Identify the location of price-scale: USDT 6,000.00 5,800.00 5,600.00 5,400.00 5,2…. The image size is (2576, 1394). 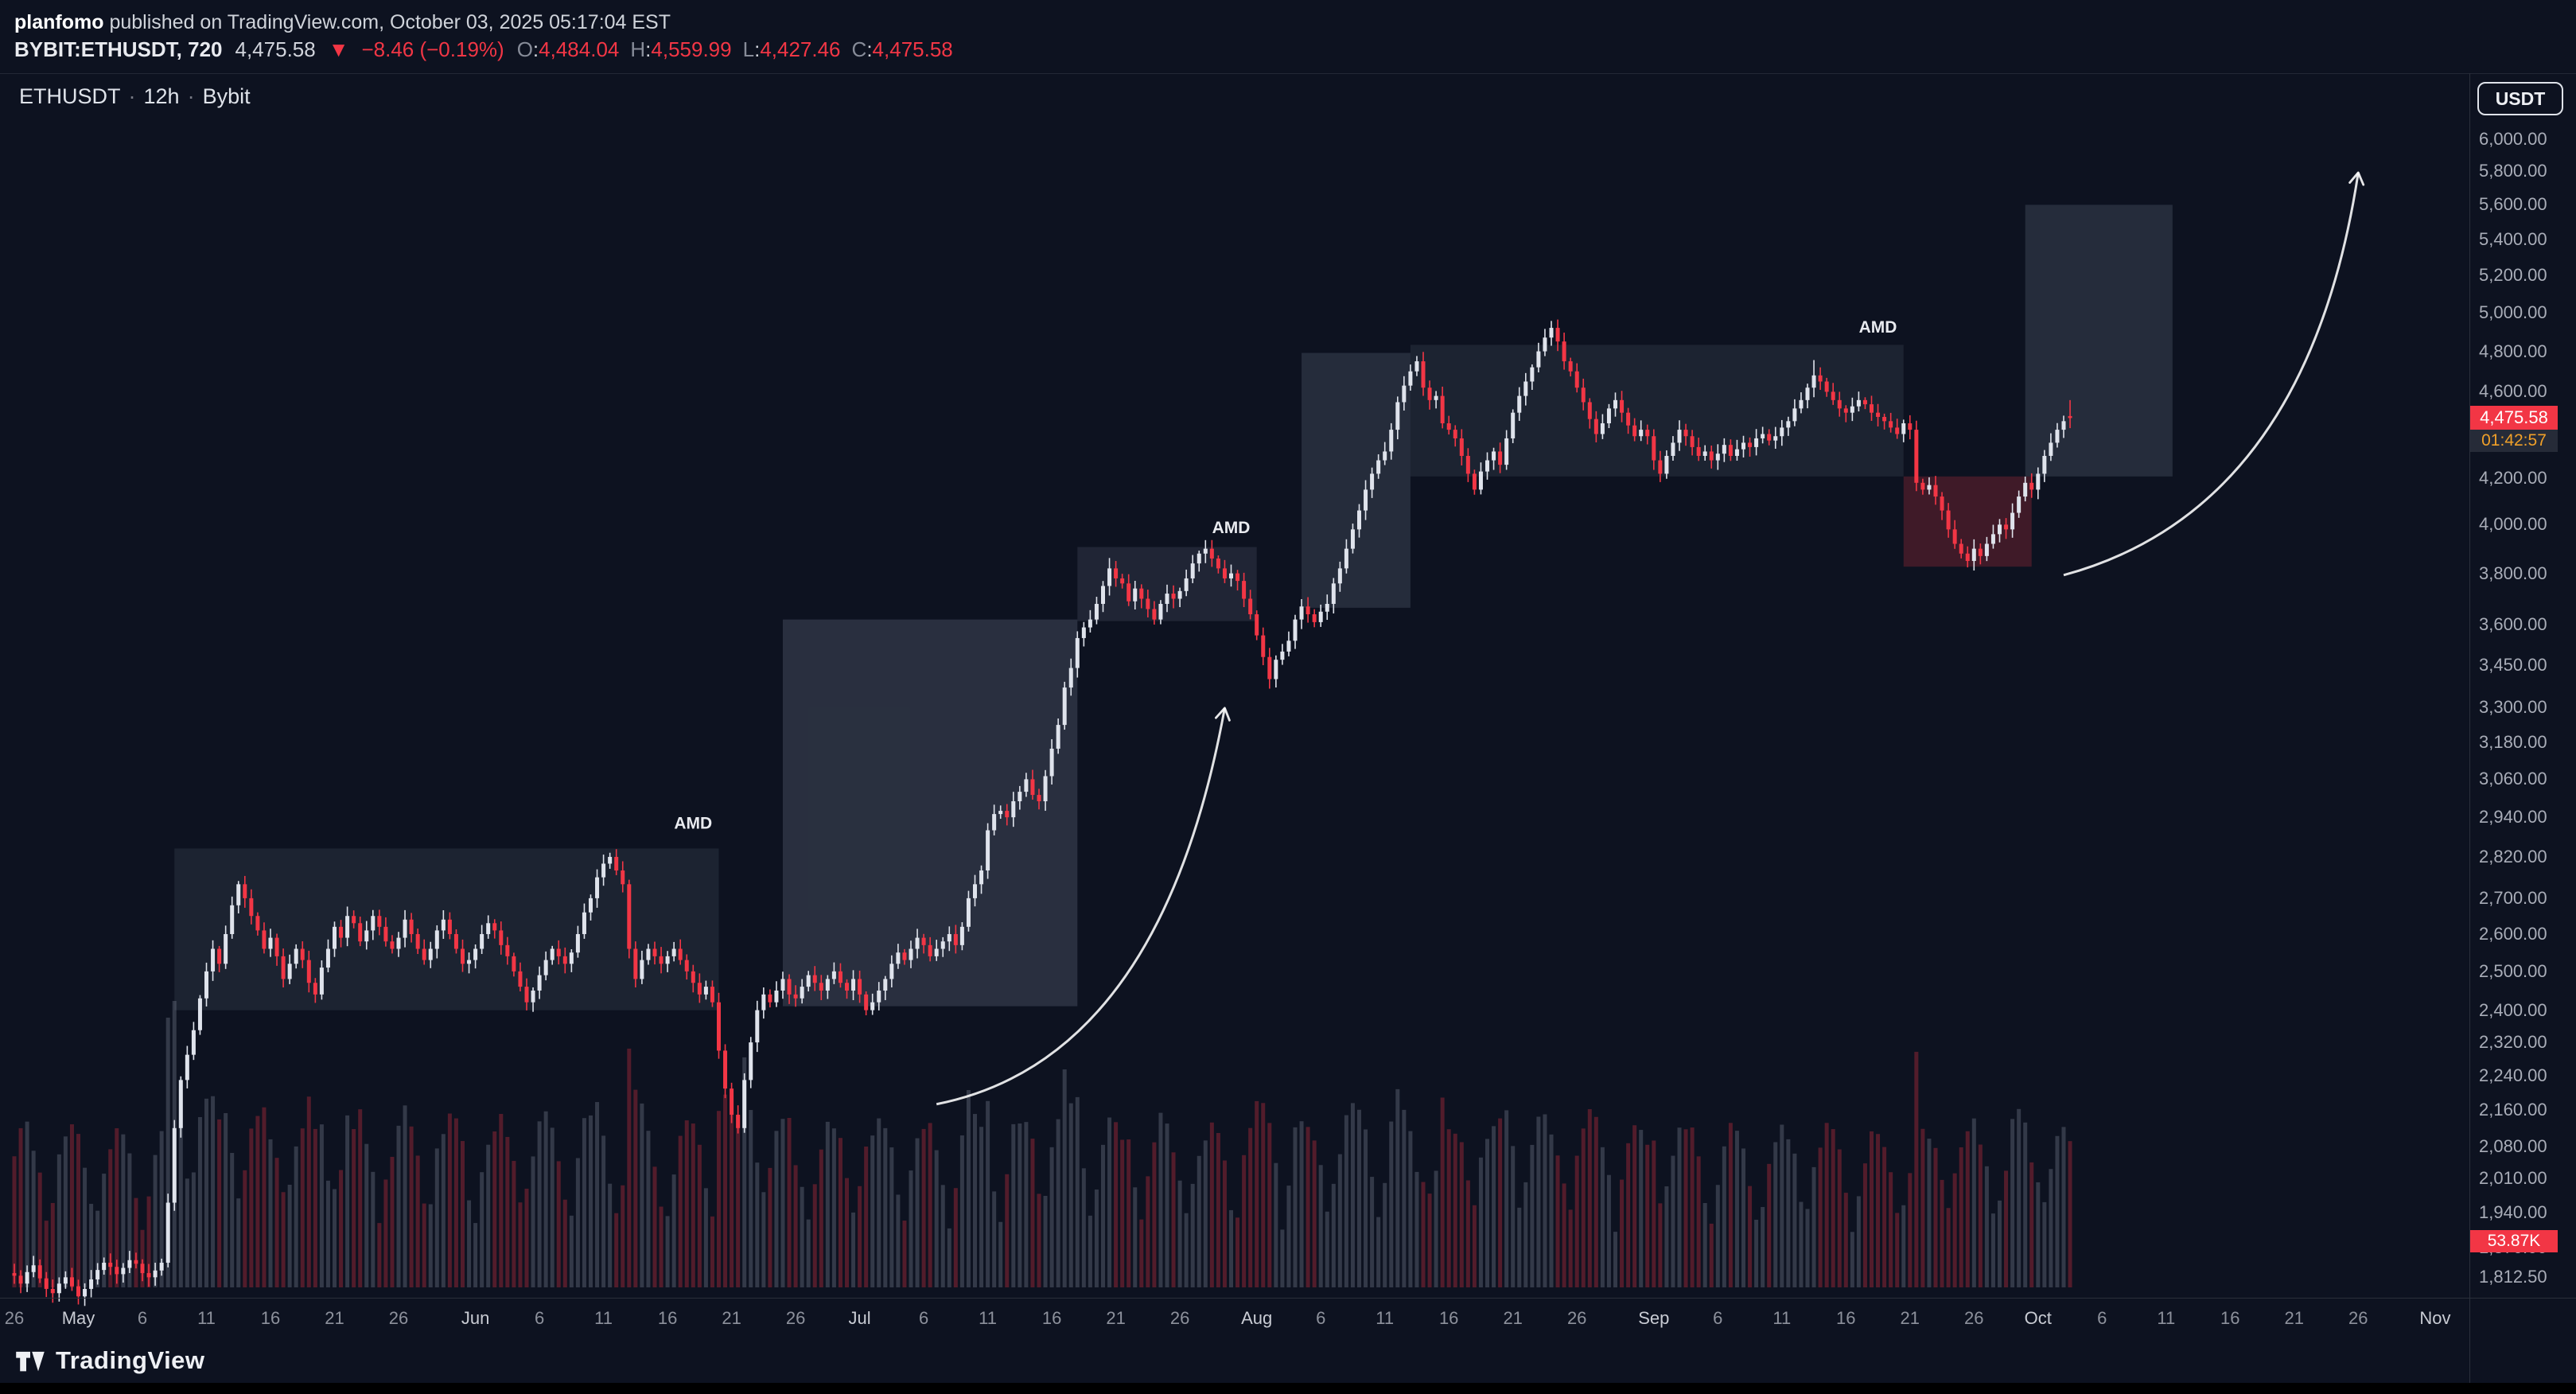
(2523, 685).